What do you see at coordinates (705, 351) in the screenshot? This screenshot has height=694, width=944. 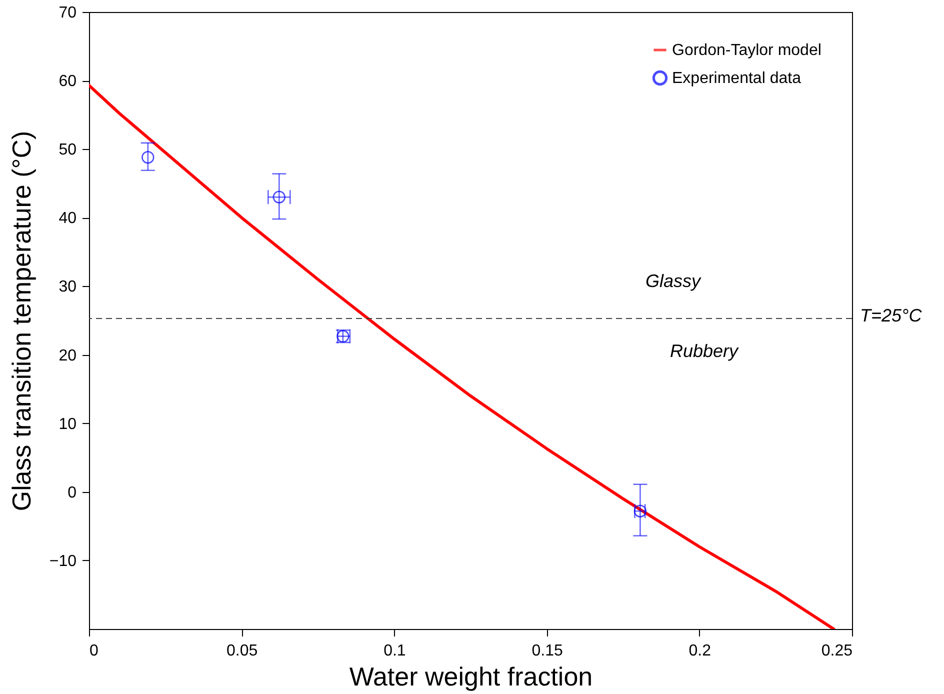 I see `annotation: Rubbery` at bounding box center [705, 351].